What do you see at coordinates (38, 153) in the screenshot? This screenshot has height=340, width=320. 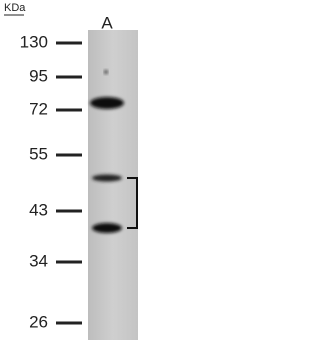 I see `marker-label: 55` at bounding box center [38, 153].